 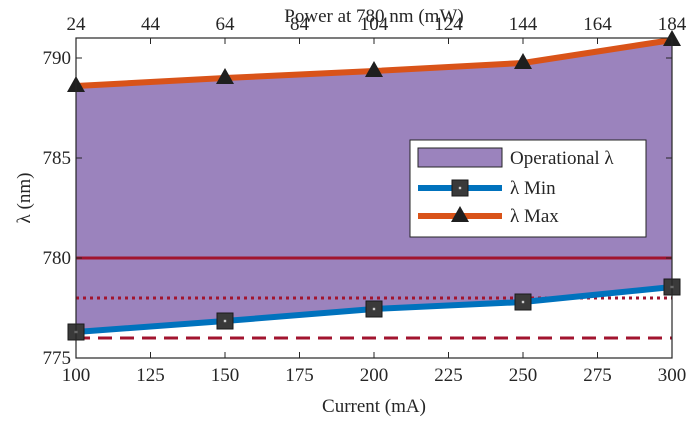 I want to click on x-tick-label: 150, so click(x=225, y=375).